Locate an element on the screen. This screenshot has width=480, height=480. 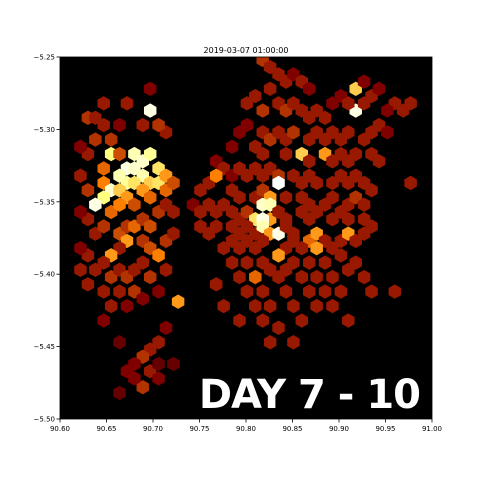
x-tick-label: 90.65 is located at coordinates (106, 429).